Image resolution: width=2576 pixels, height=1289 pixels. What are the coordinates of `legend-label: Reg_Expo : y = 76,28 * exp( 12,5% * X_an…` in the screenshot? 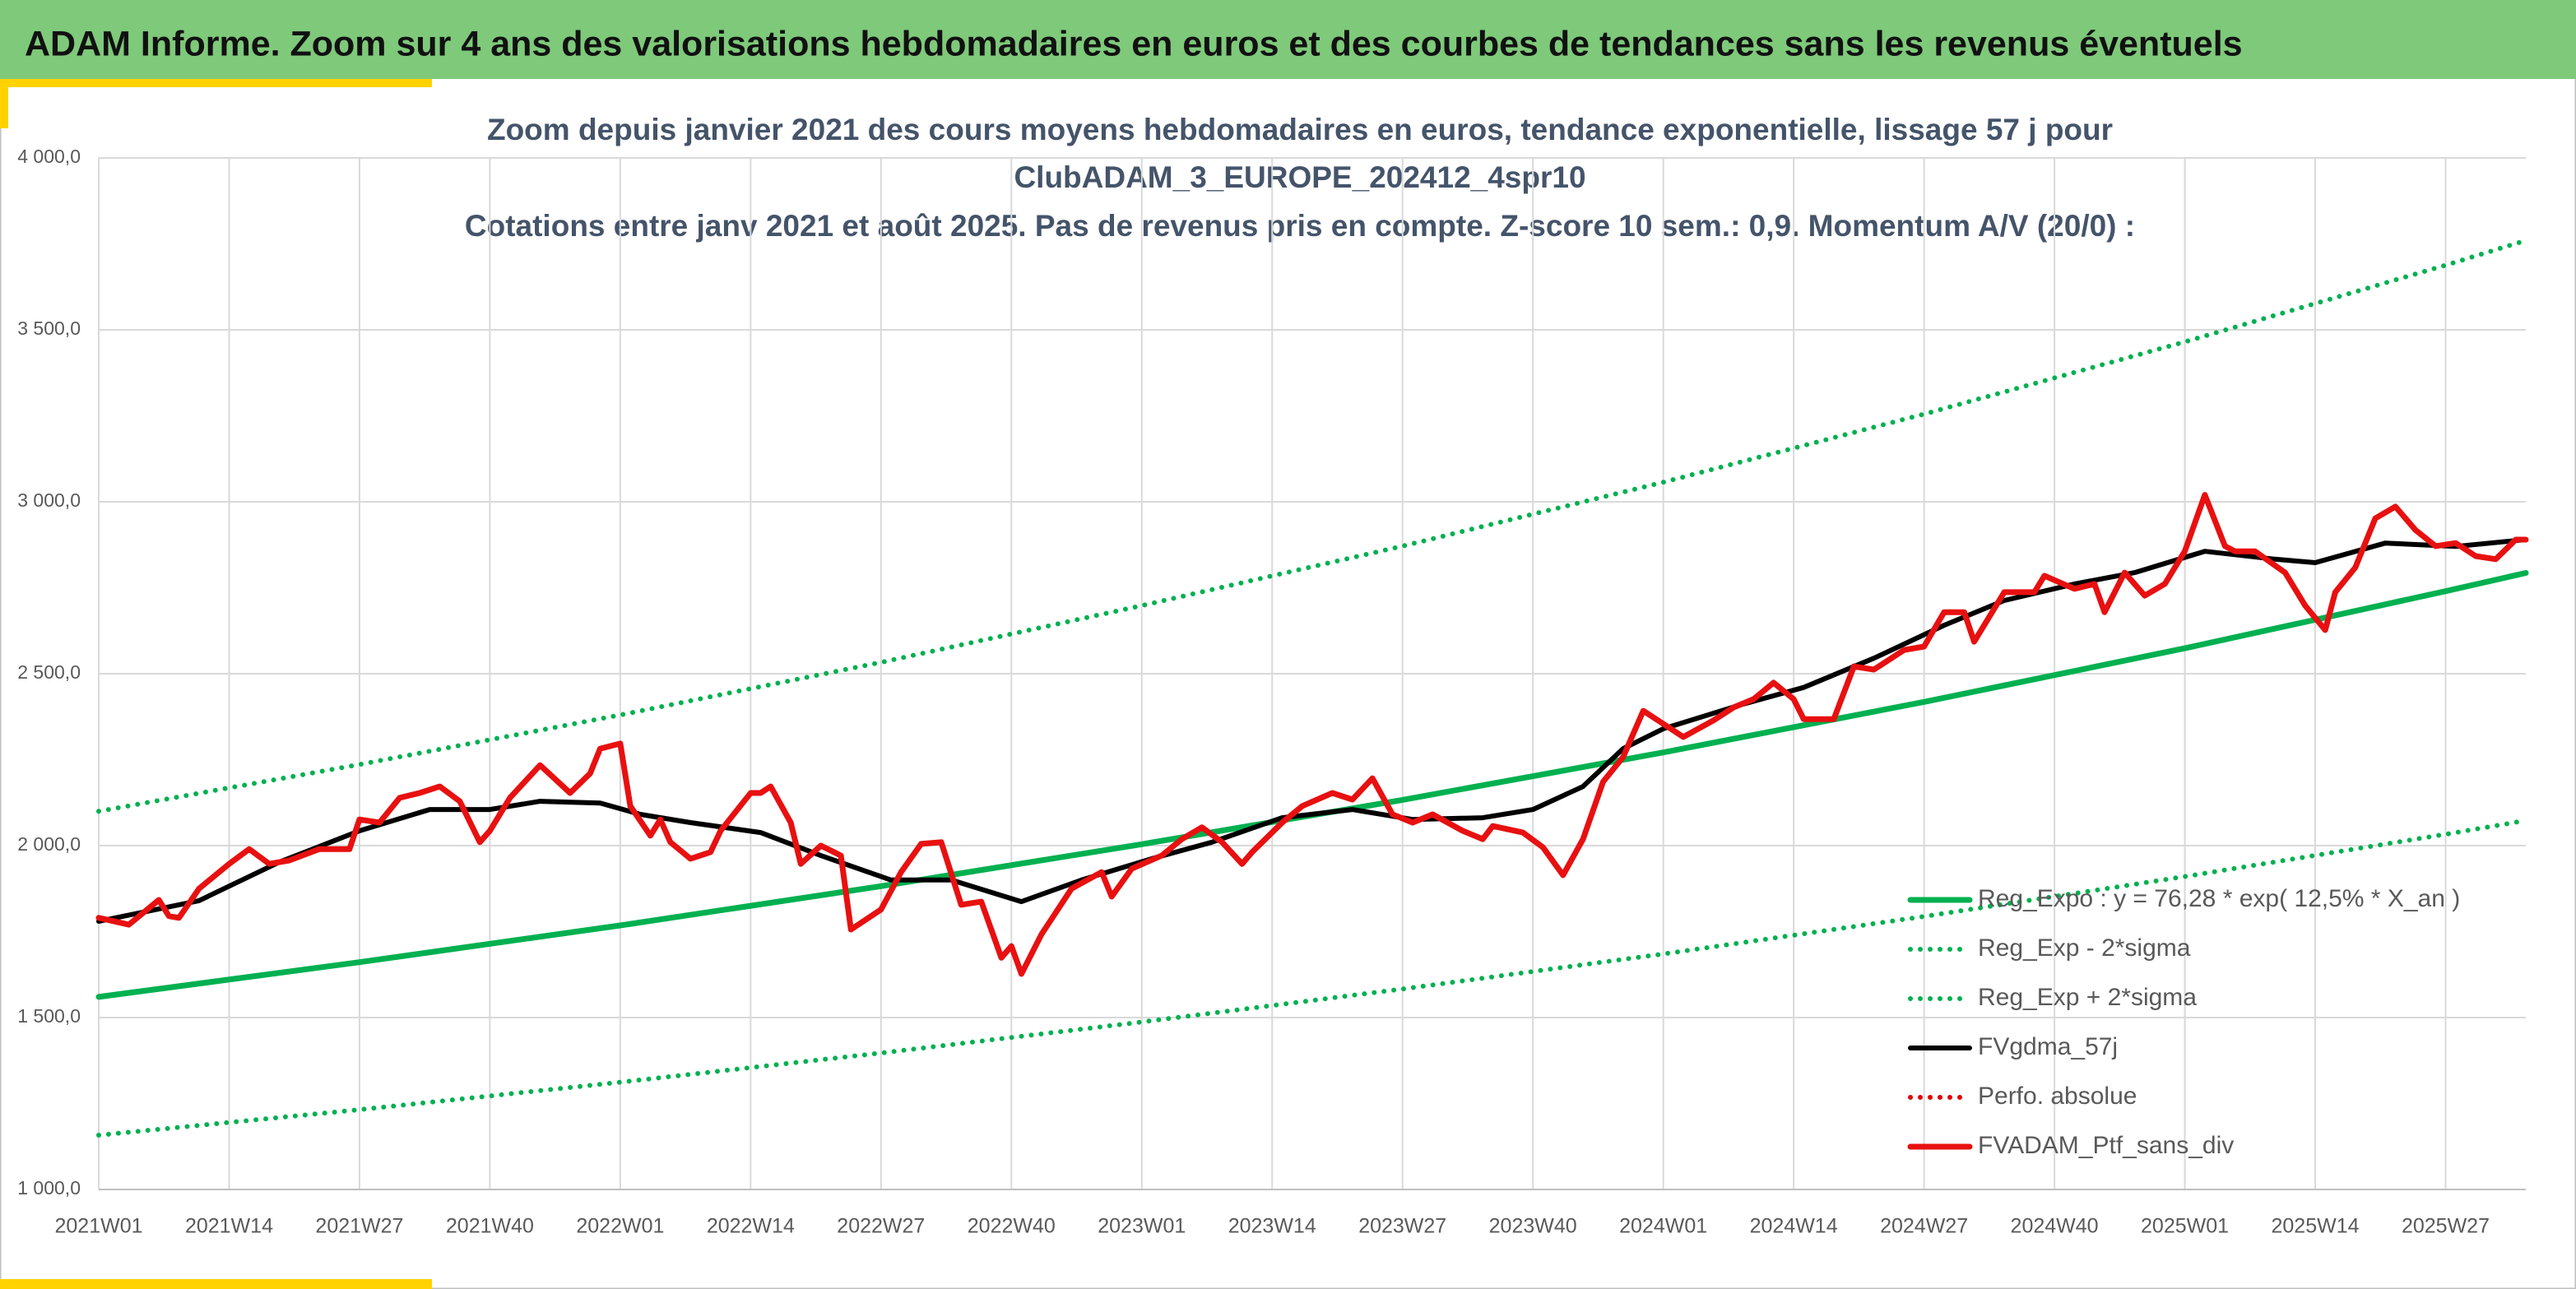 It's located at (2219, 898).